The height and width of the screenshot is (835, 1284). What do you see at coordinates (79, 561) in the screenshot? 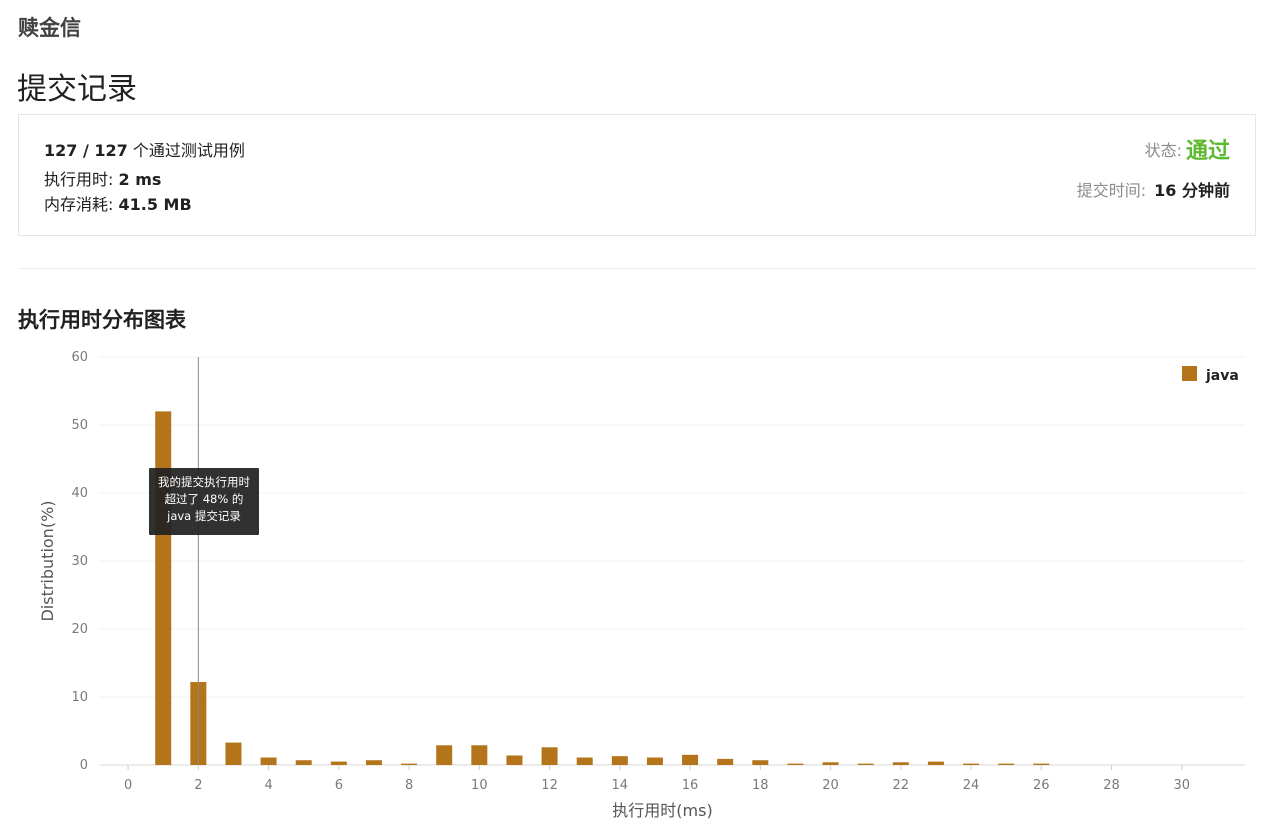
I see `y-tick-label: 30` at bounding box center [79, 561].